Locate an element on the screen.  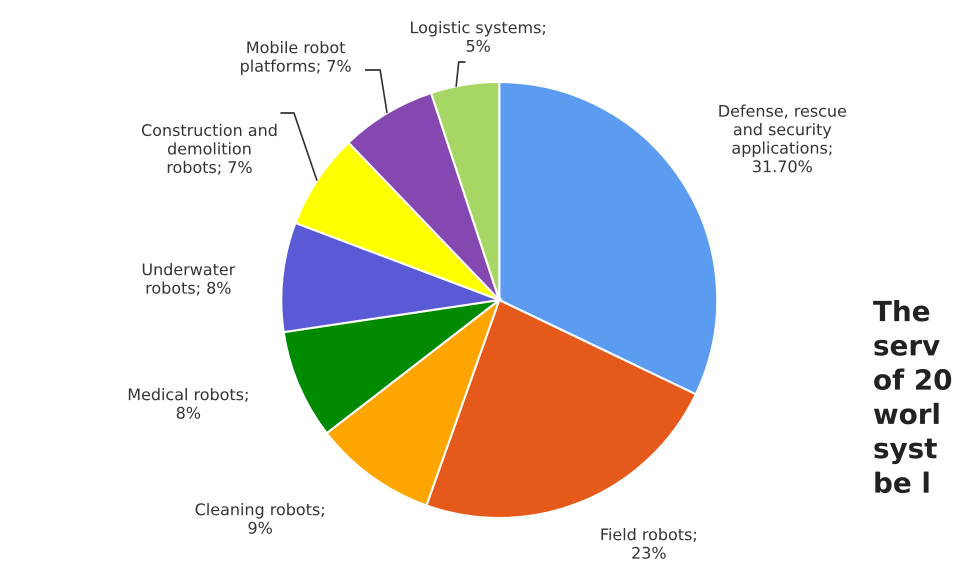
slice-label: Field robots; 23% is located at coordinates (649, 543).